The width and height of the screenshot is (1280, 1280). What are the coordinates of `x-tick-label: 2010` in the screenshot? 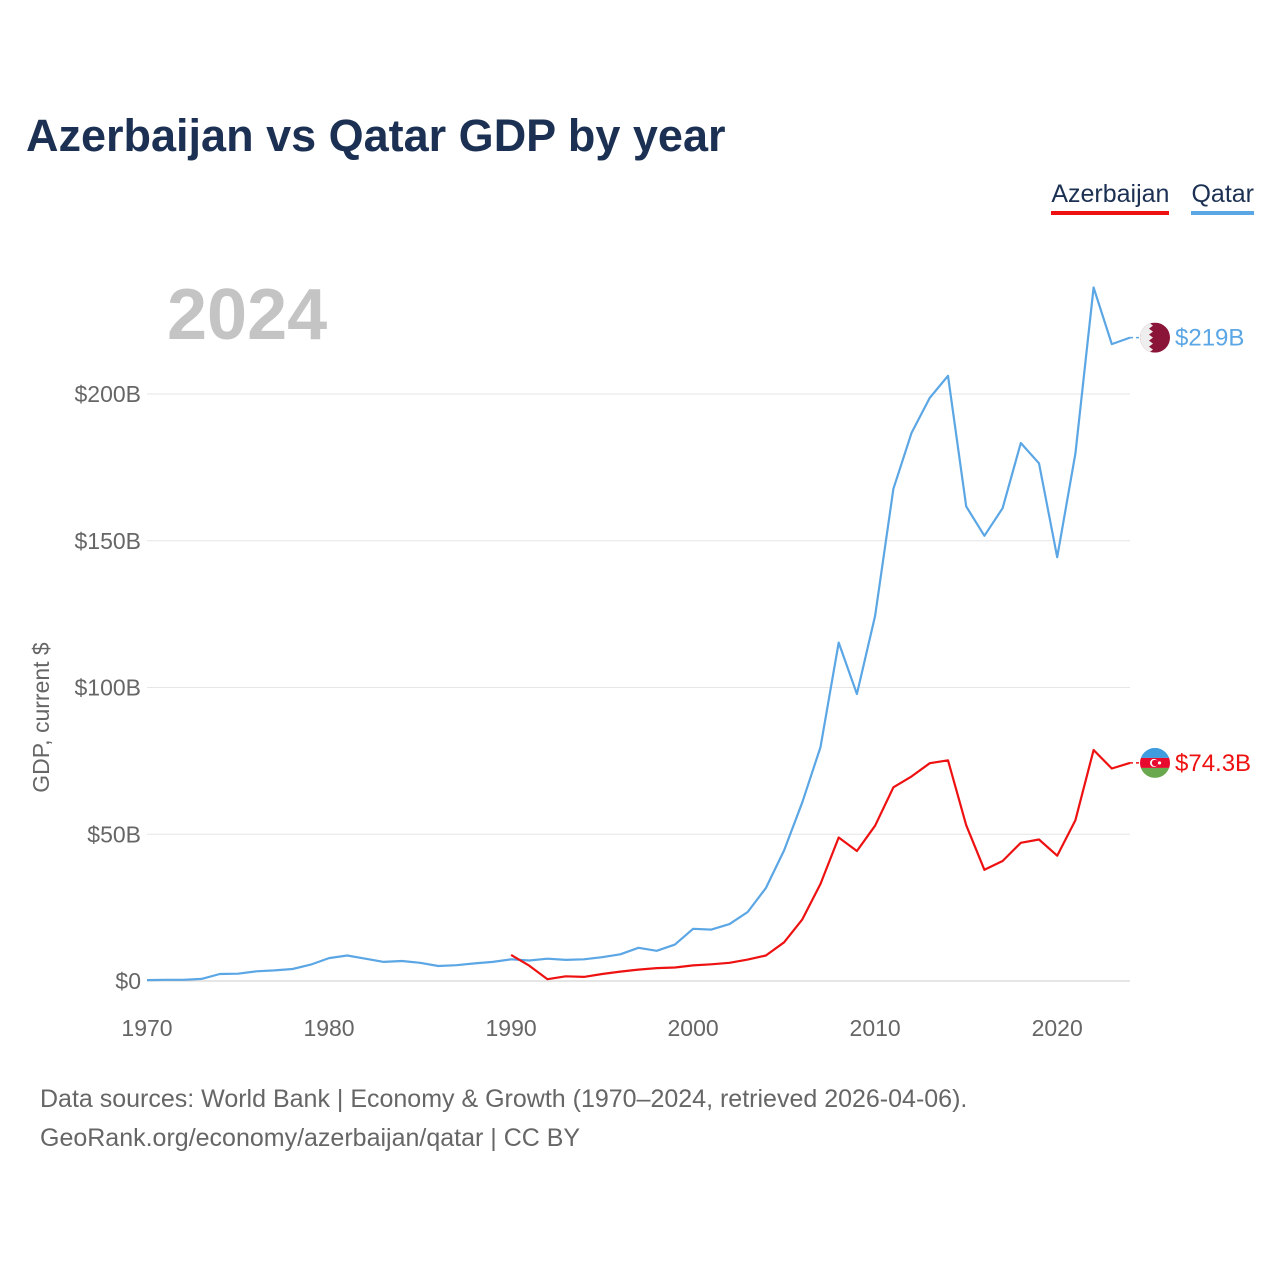 It's located at (875, 1028).